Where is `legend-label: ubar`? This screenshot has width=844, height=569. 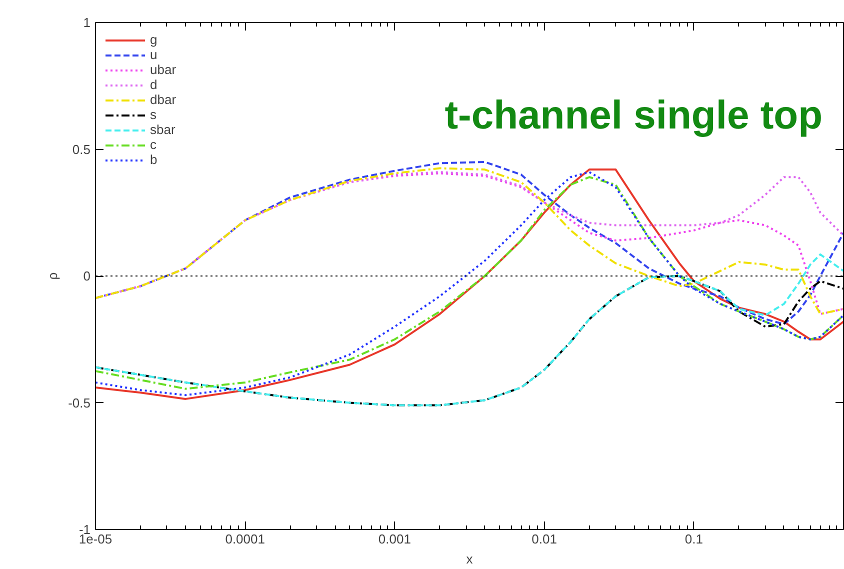 legend-label: ubar is located at coordinates (163, 69).